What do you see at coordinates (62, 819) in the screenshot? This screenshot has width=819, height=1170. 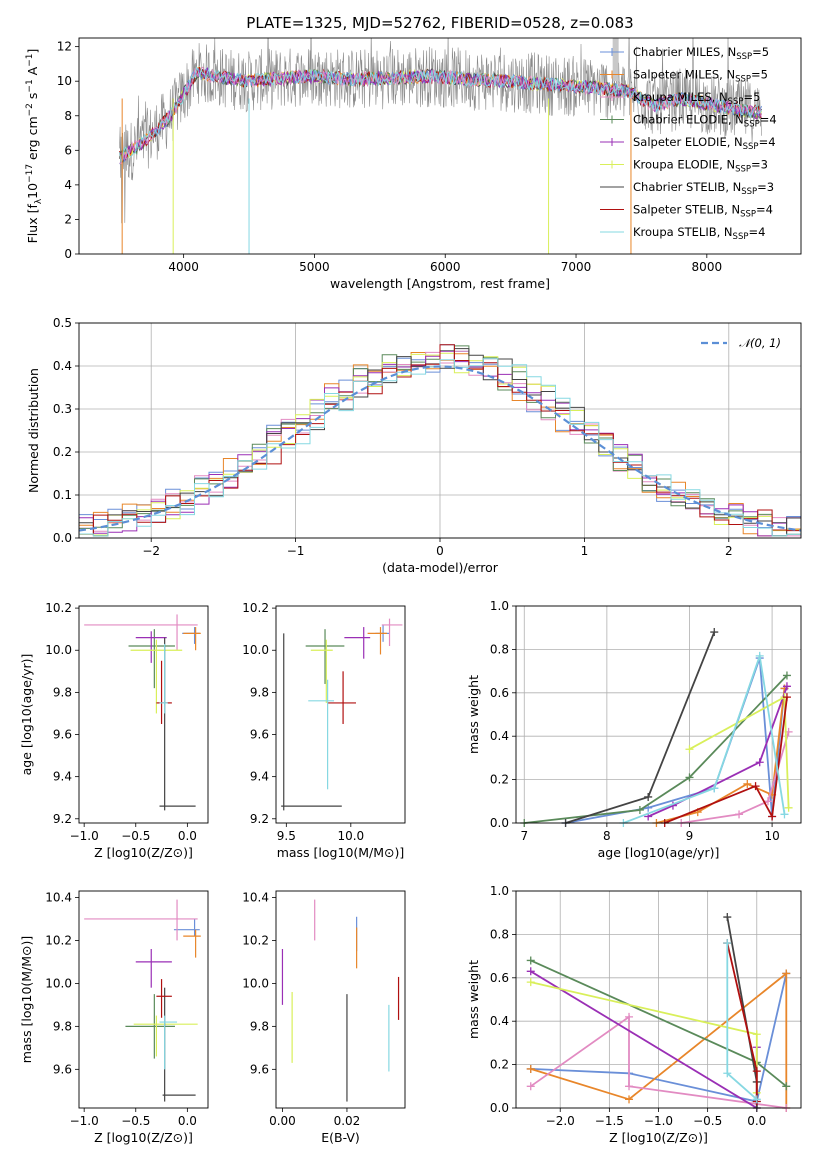 I see `y-tick-label: 9.2` at bounding box center [62, 819].